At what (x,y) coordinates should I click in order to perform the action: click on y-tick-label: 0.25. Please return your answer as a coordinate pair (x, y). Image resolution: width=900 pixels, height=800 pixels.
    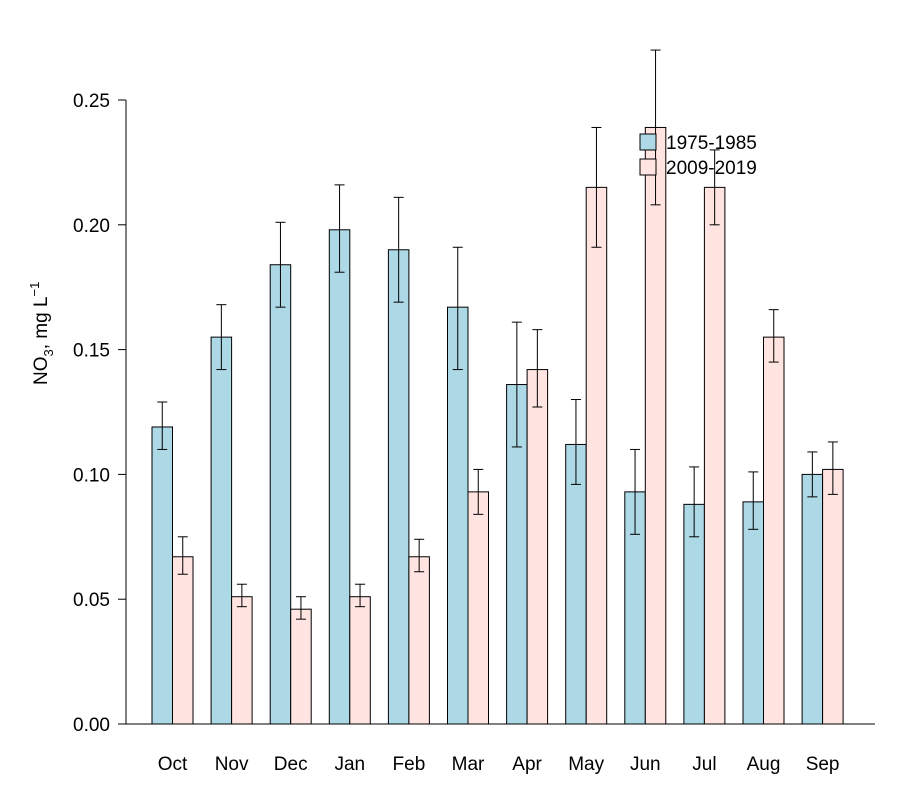
    Looking at the image, I should click on (91, 101).